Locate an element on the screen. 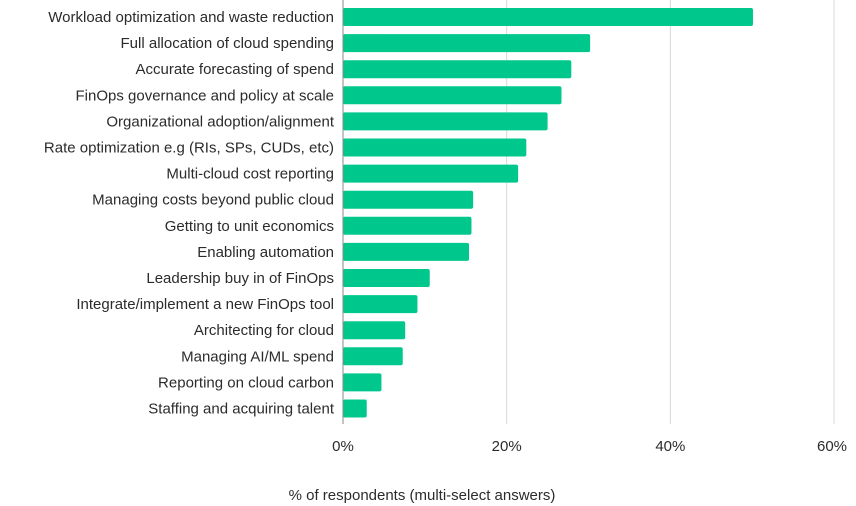  category-label: Managing AI/ML spend is located at coordinates (257, 356).